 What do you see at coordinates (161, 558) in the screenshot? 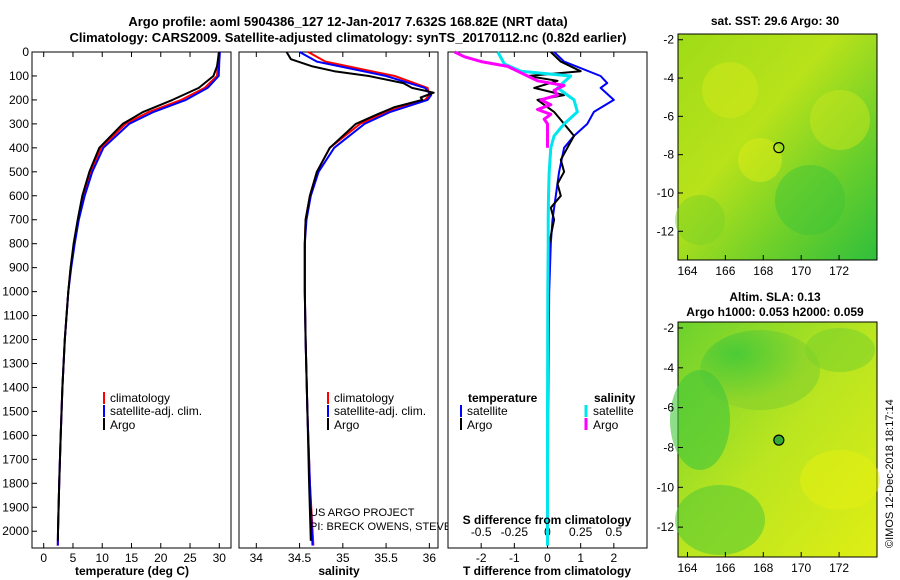
I see `x-tick-label: 20` at bounding box center [161, 558].